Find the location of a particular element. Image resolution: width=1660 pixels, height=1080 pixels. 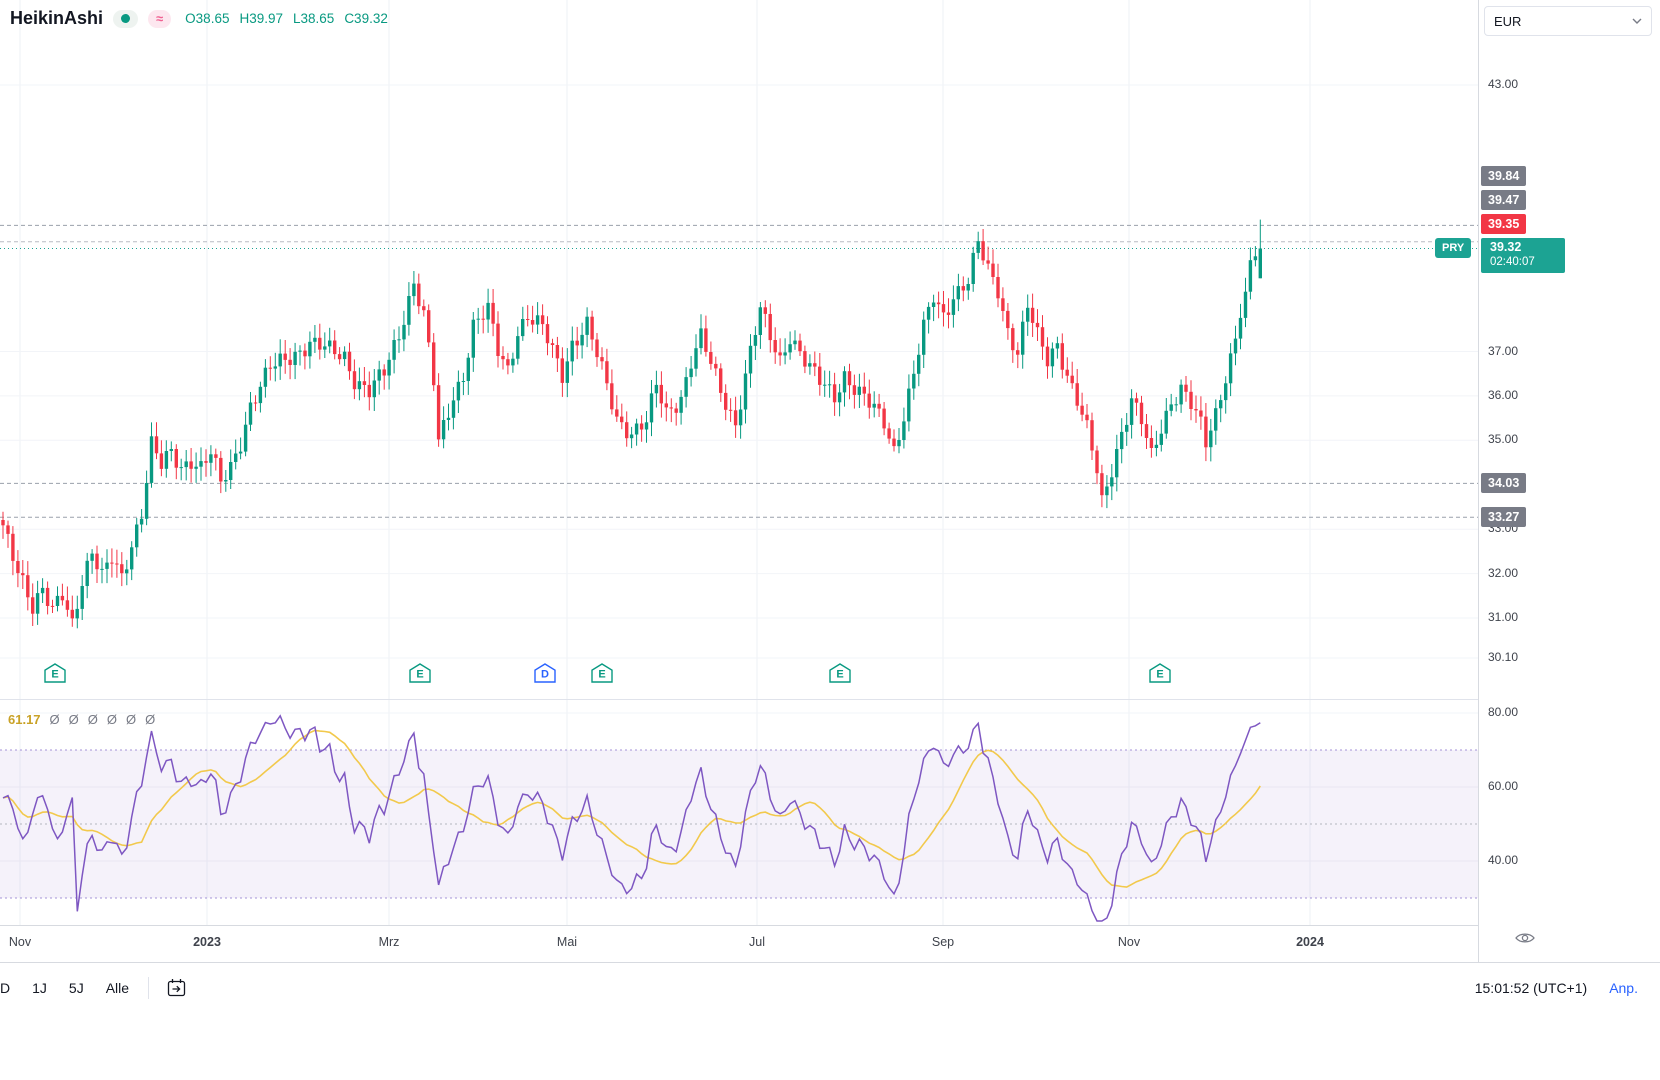

currency-value: EUR is located at coordinates (1508, 21).